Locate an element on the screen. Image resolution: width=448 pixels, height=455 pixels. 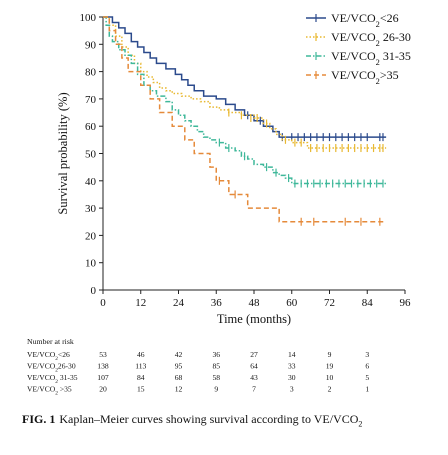
x-tick-label: 0 is located at coordinates (103, 303).